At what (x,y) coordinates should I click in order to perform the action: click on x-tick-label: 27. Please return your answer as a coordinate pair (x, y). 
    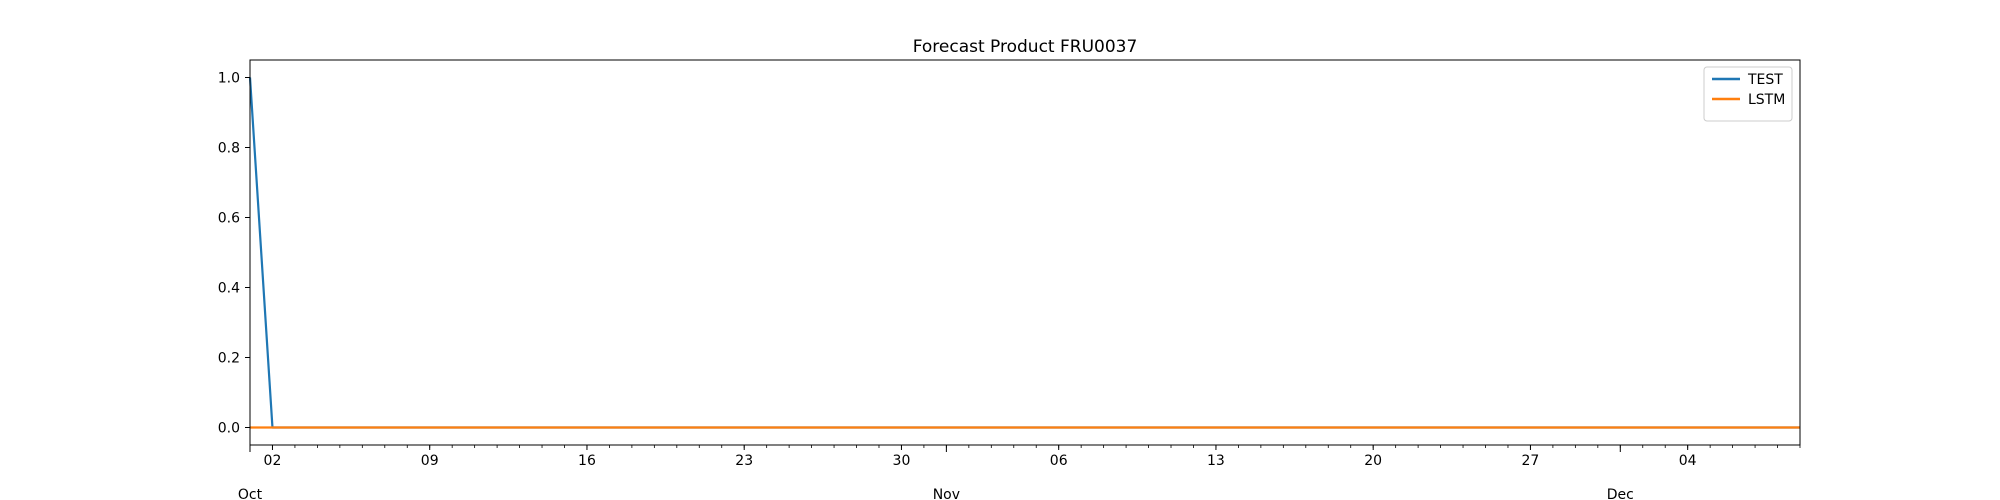
    Looking at the image, I should click on (1531, 461).